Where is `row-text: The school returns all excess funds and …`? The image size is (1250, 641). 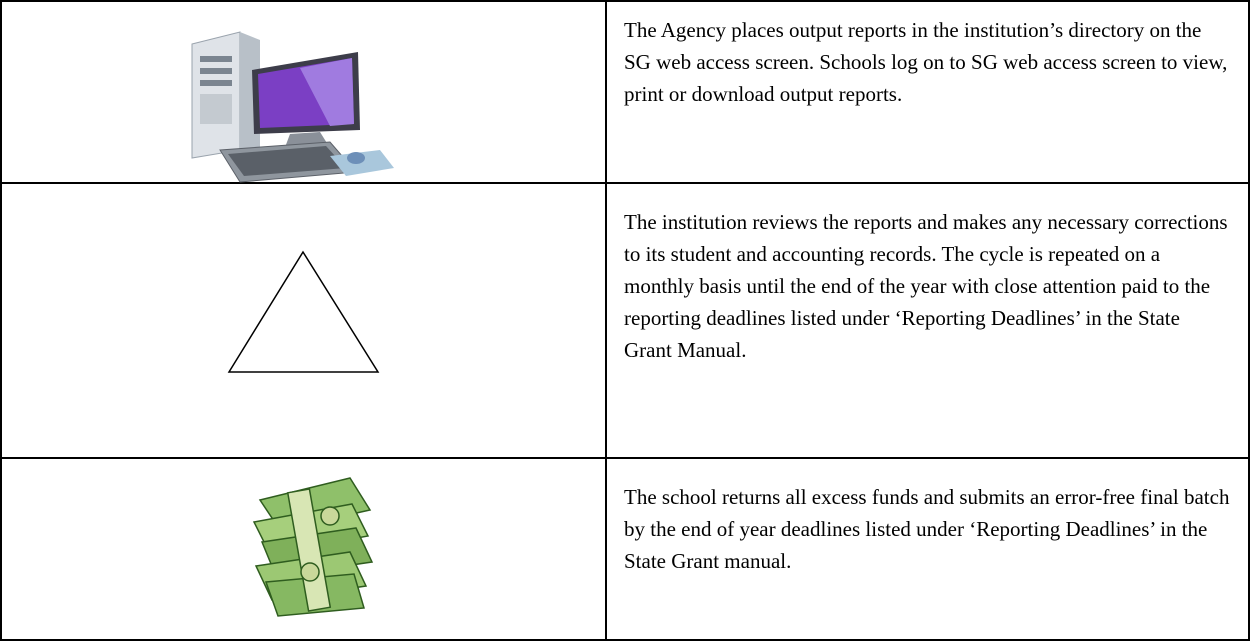 row-text: The school returns all excess funds and … is located at coordinates (927, 529).